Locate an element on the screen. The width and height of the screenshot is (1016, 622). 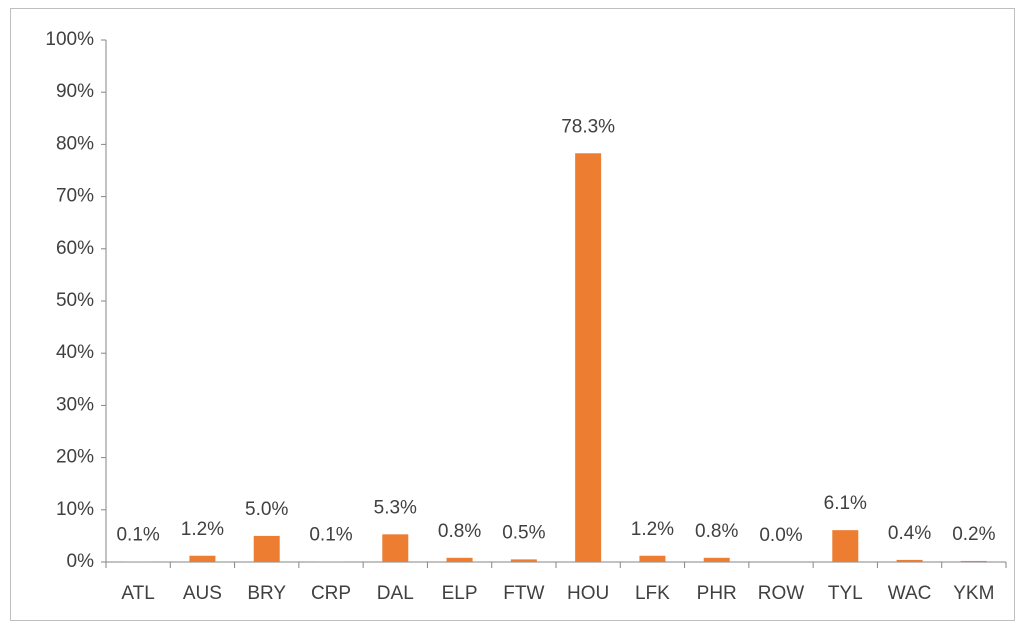
x-tick-label: HOU is located at coordinates (588, 593).